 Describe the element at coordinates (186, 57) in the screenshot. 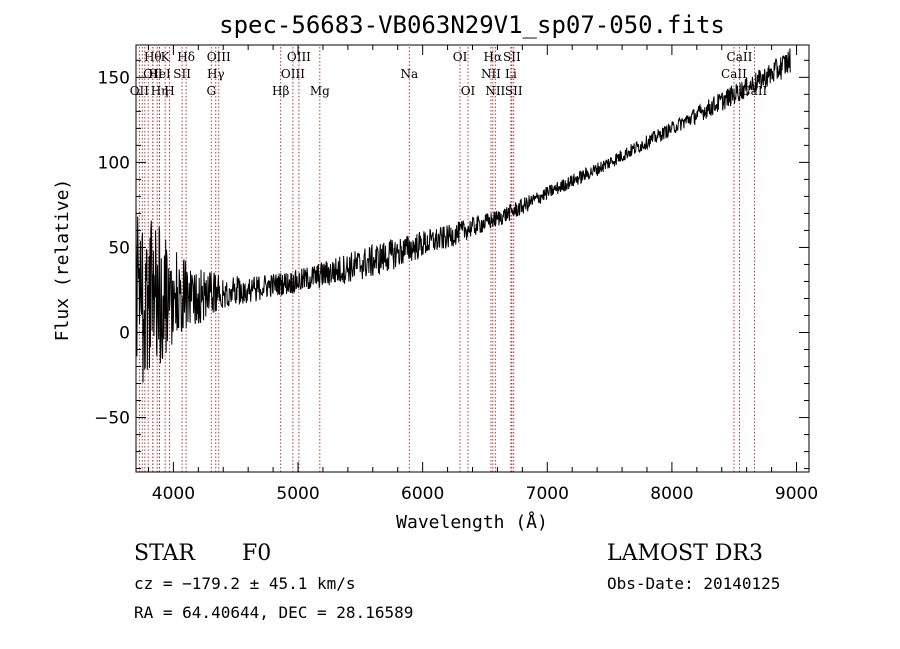

I see `line-label: Hδ` at that location.